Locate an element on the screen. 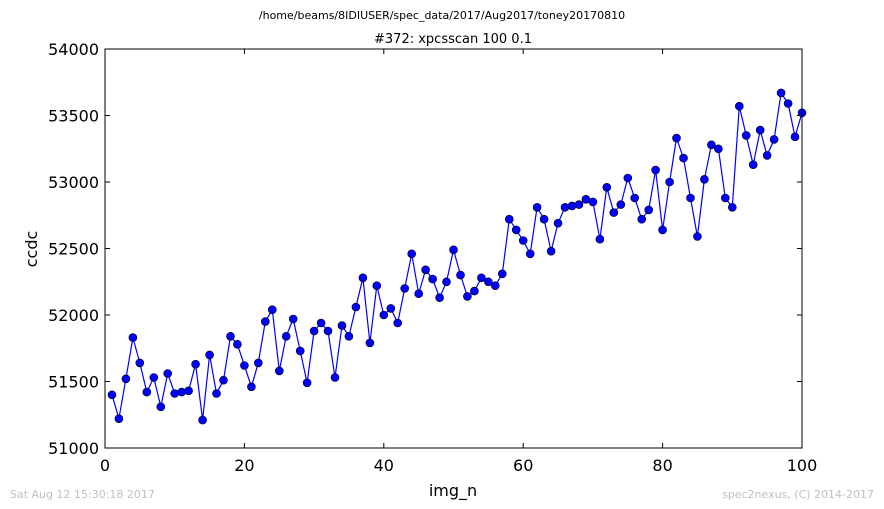 Image resolution: width=884 pixels, height=509 pixels. footer-credit: spec2nexus, (C) 2014-2017 is located at coordinates (798, 494).